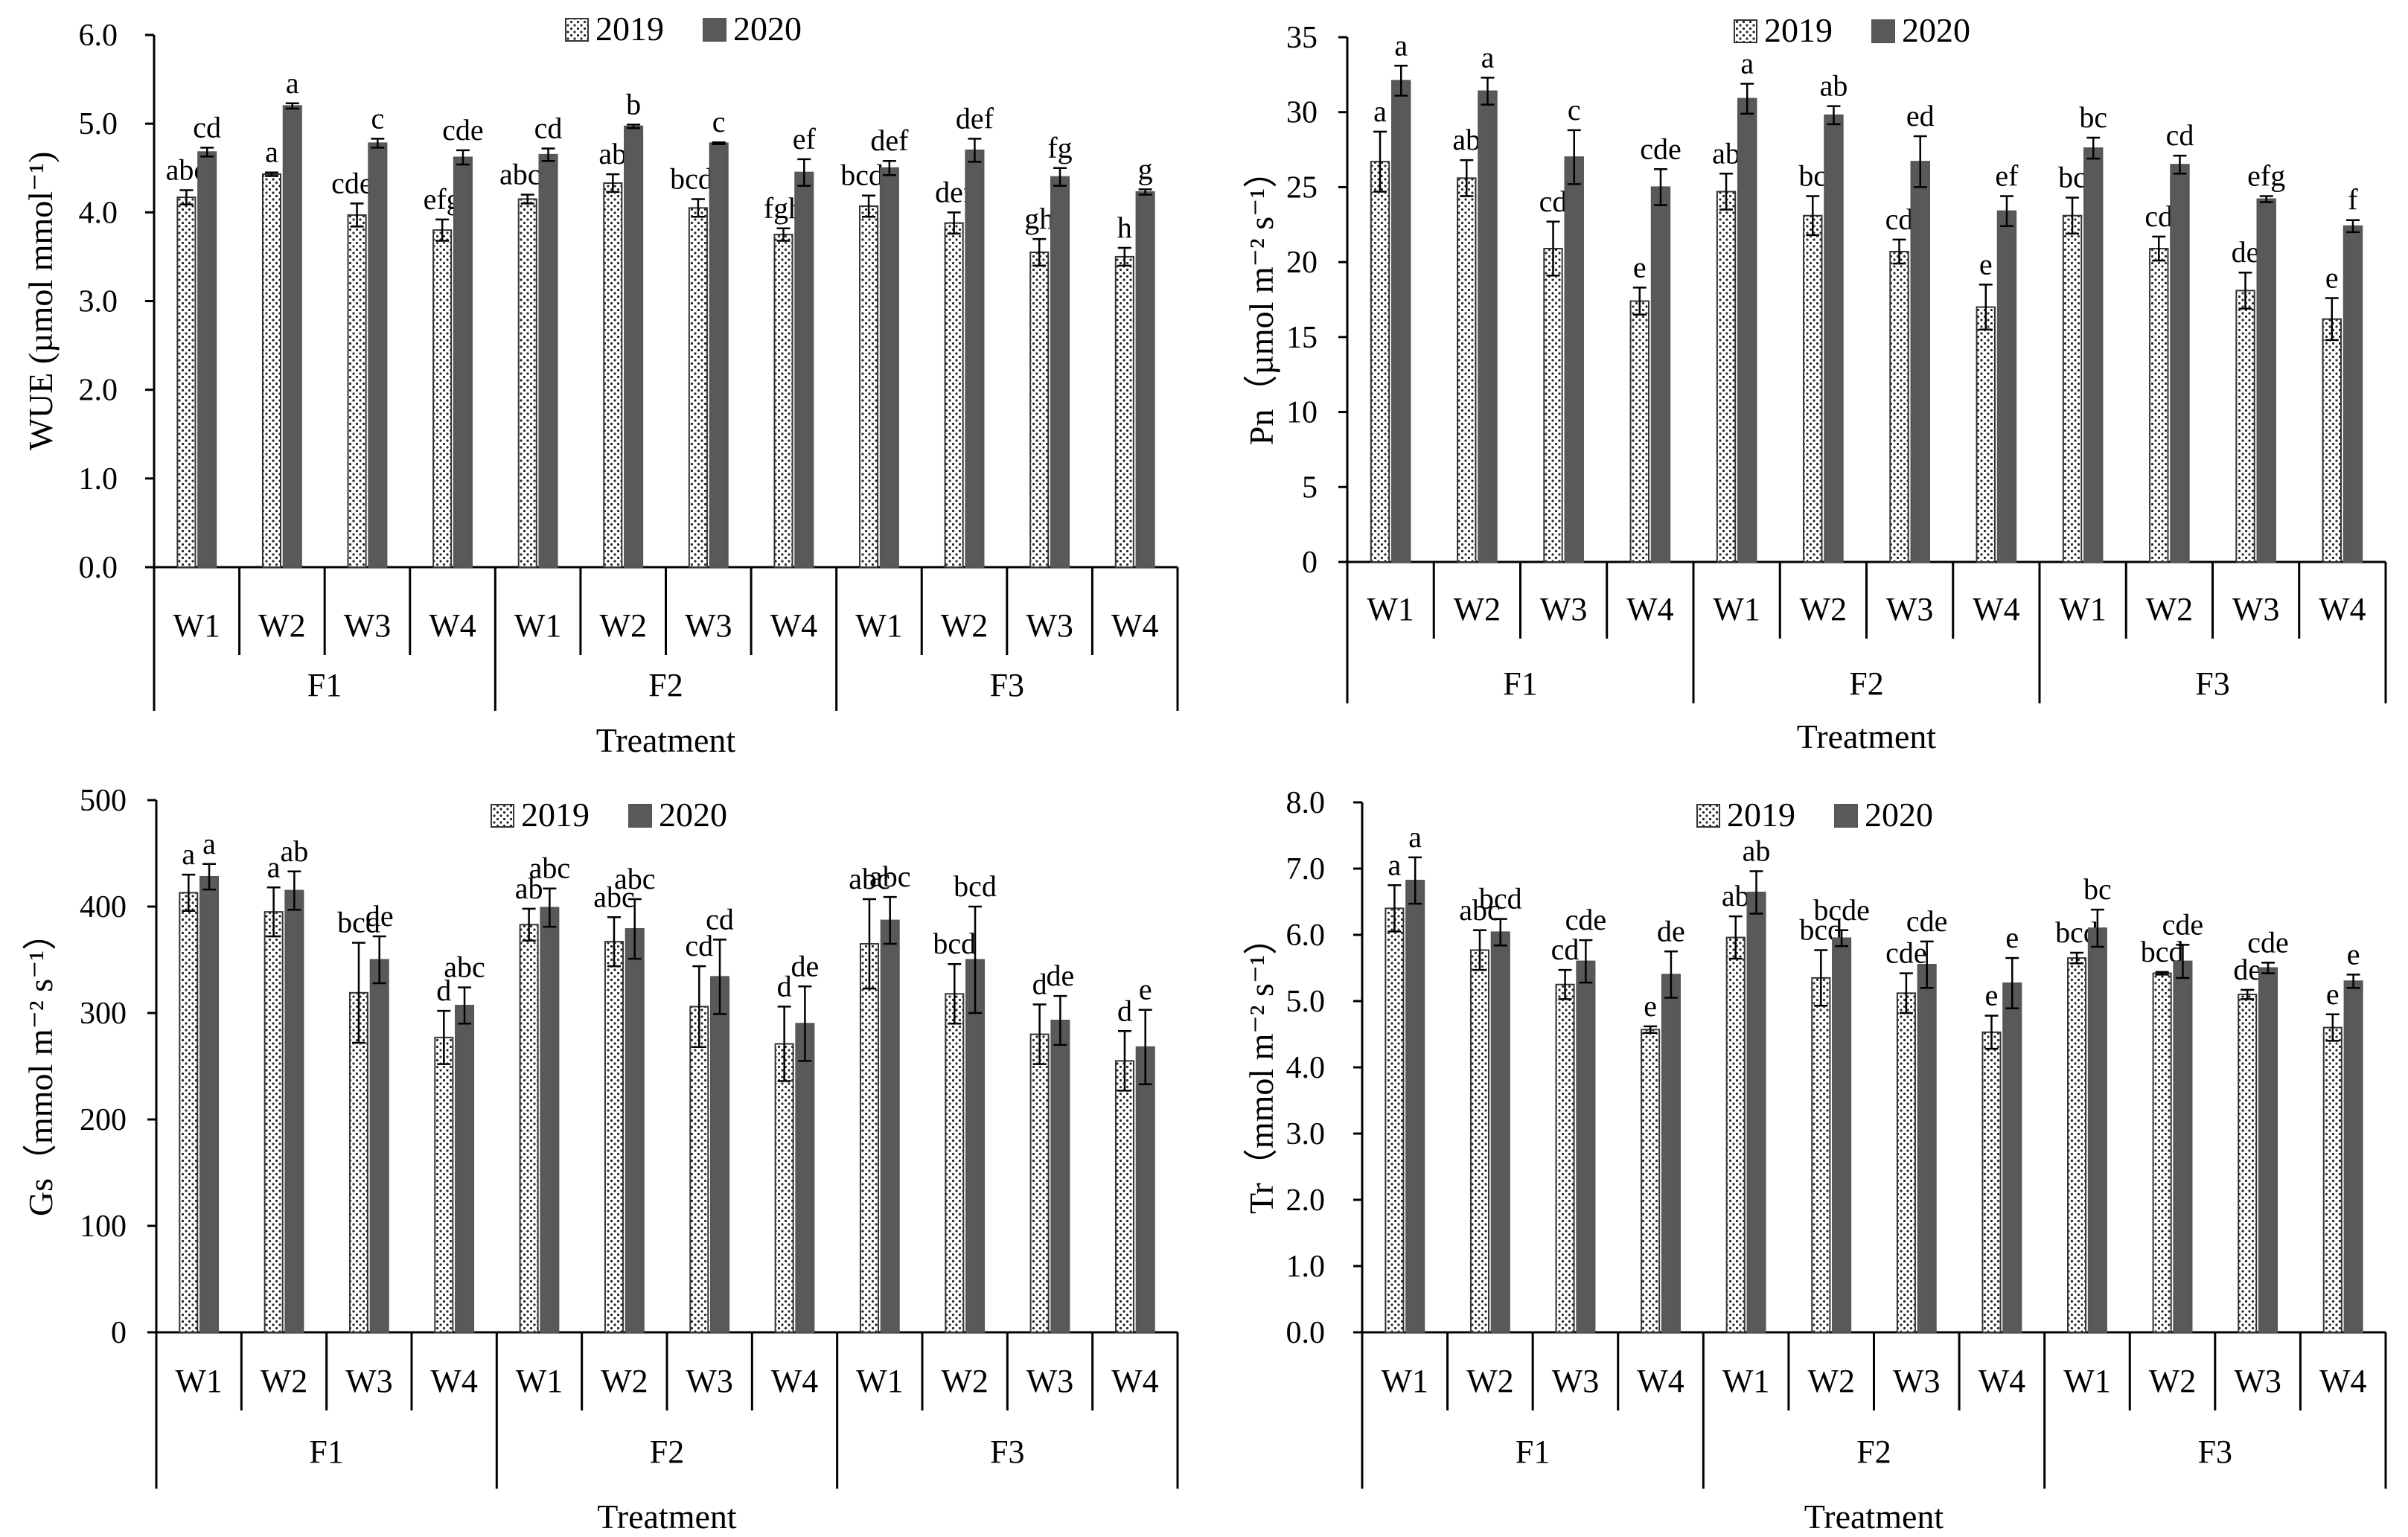 The width and height of the screenshot is (2408, 1537). Describe the element at coordinates (955, 943) in the screenshot. I see `panel3-significance-label-2019: bcd` at that location.